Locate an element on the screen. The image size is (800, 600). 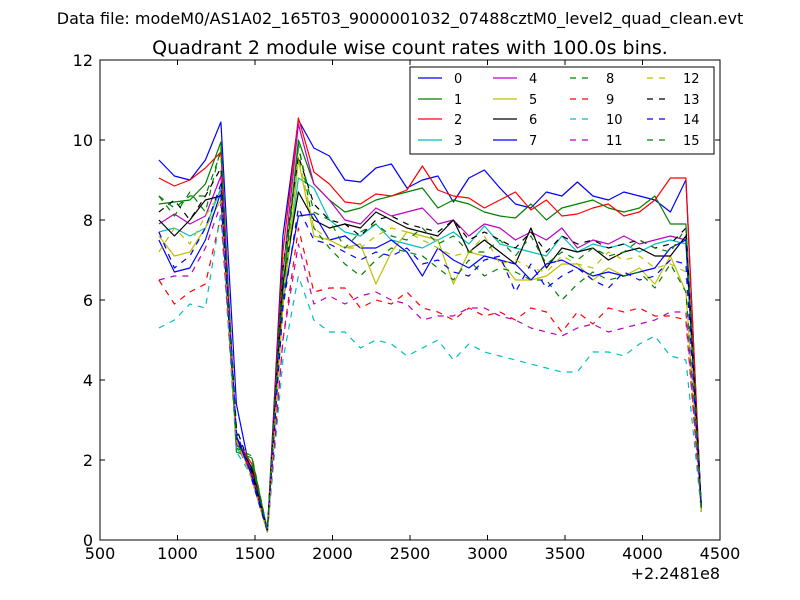
x-tick-label: 1000 is located at coordinates (177, 553).